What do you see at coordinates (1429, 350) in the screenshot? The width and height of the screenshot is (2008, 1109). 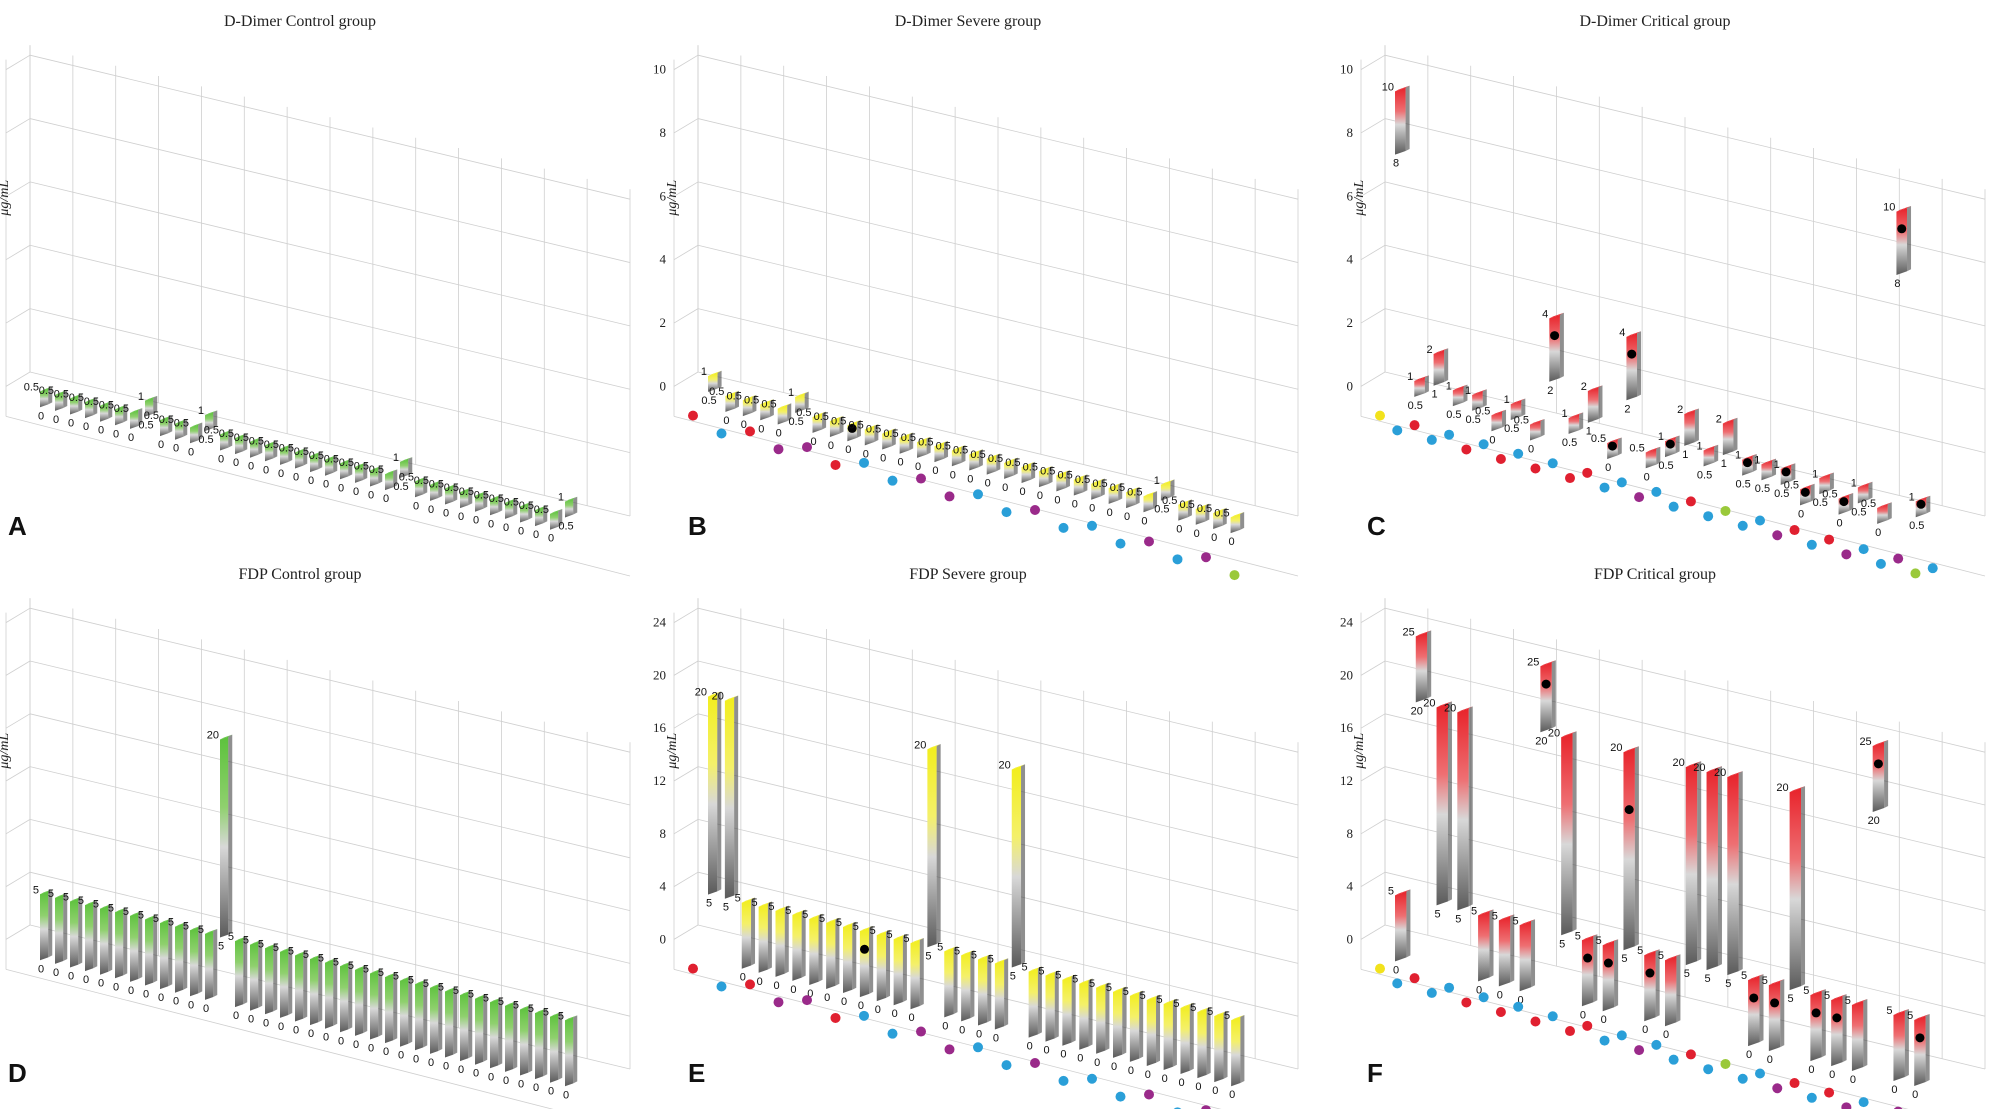 I see `bar-high-label: 2` at bounding box center [1429, 350].